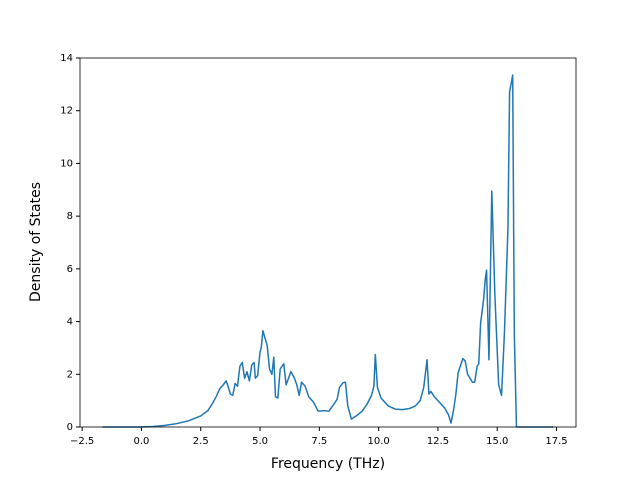  Describe the element at coordinates (82, 441) in the screenshot. I see `x-tick-label: −2.5` at that location.